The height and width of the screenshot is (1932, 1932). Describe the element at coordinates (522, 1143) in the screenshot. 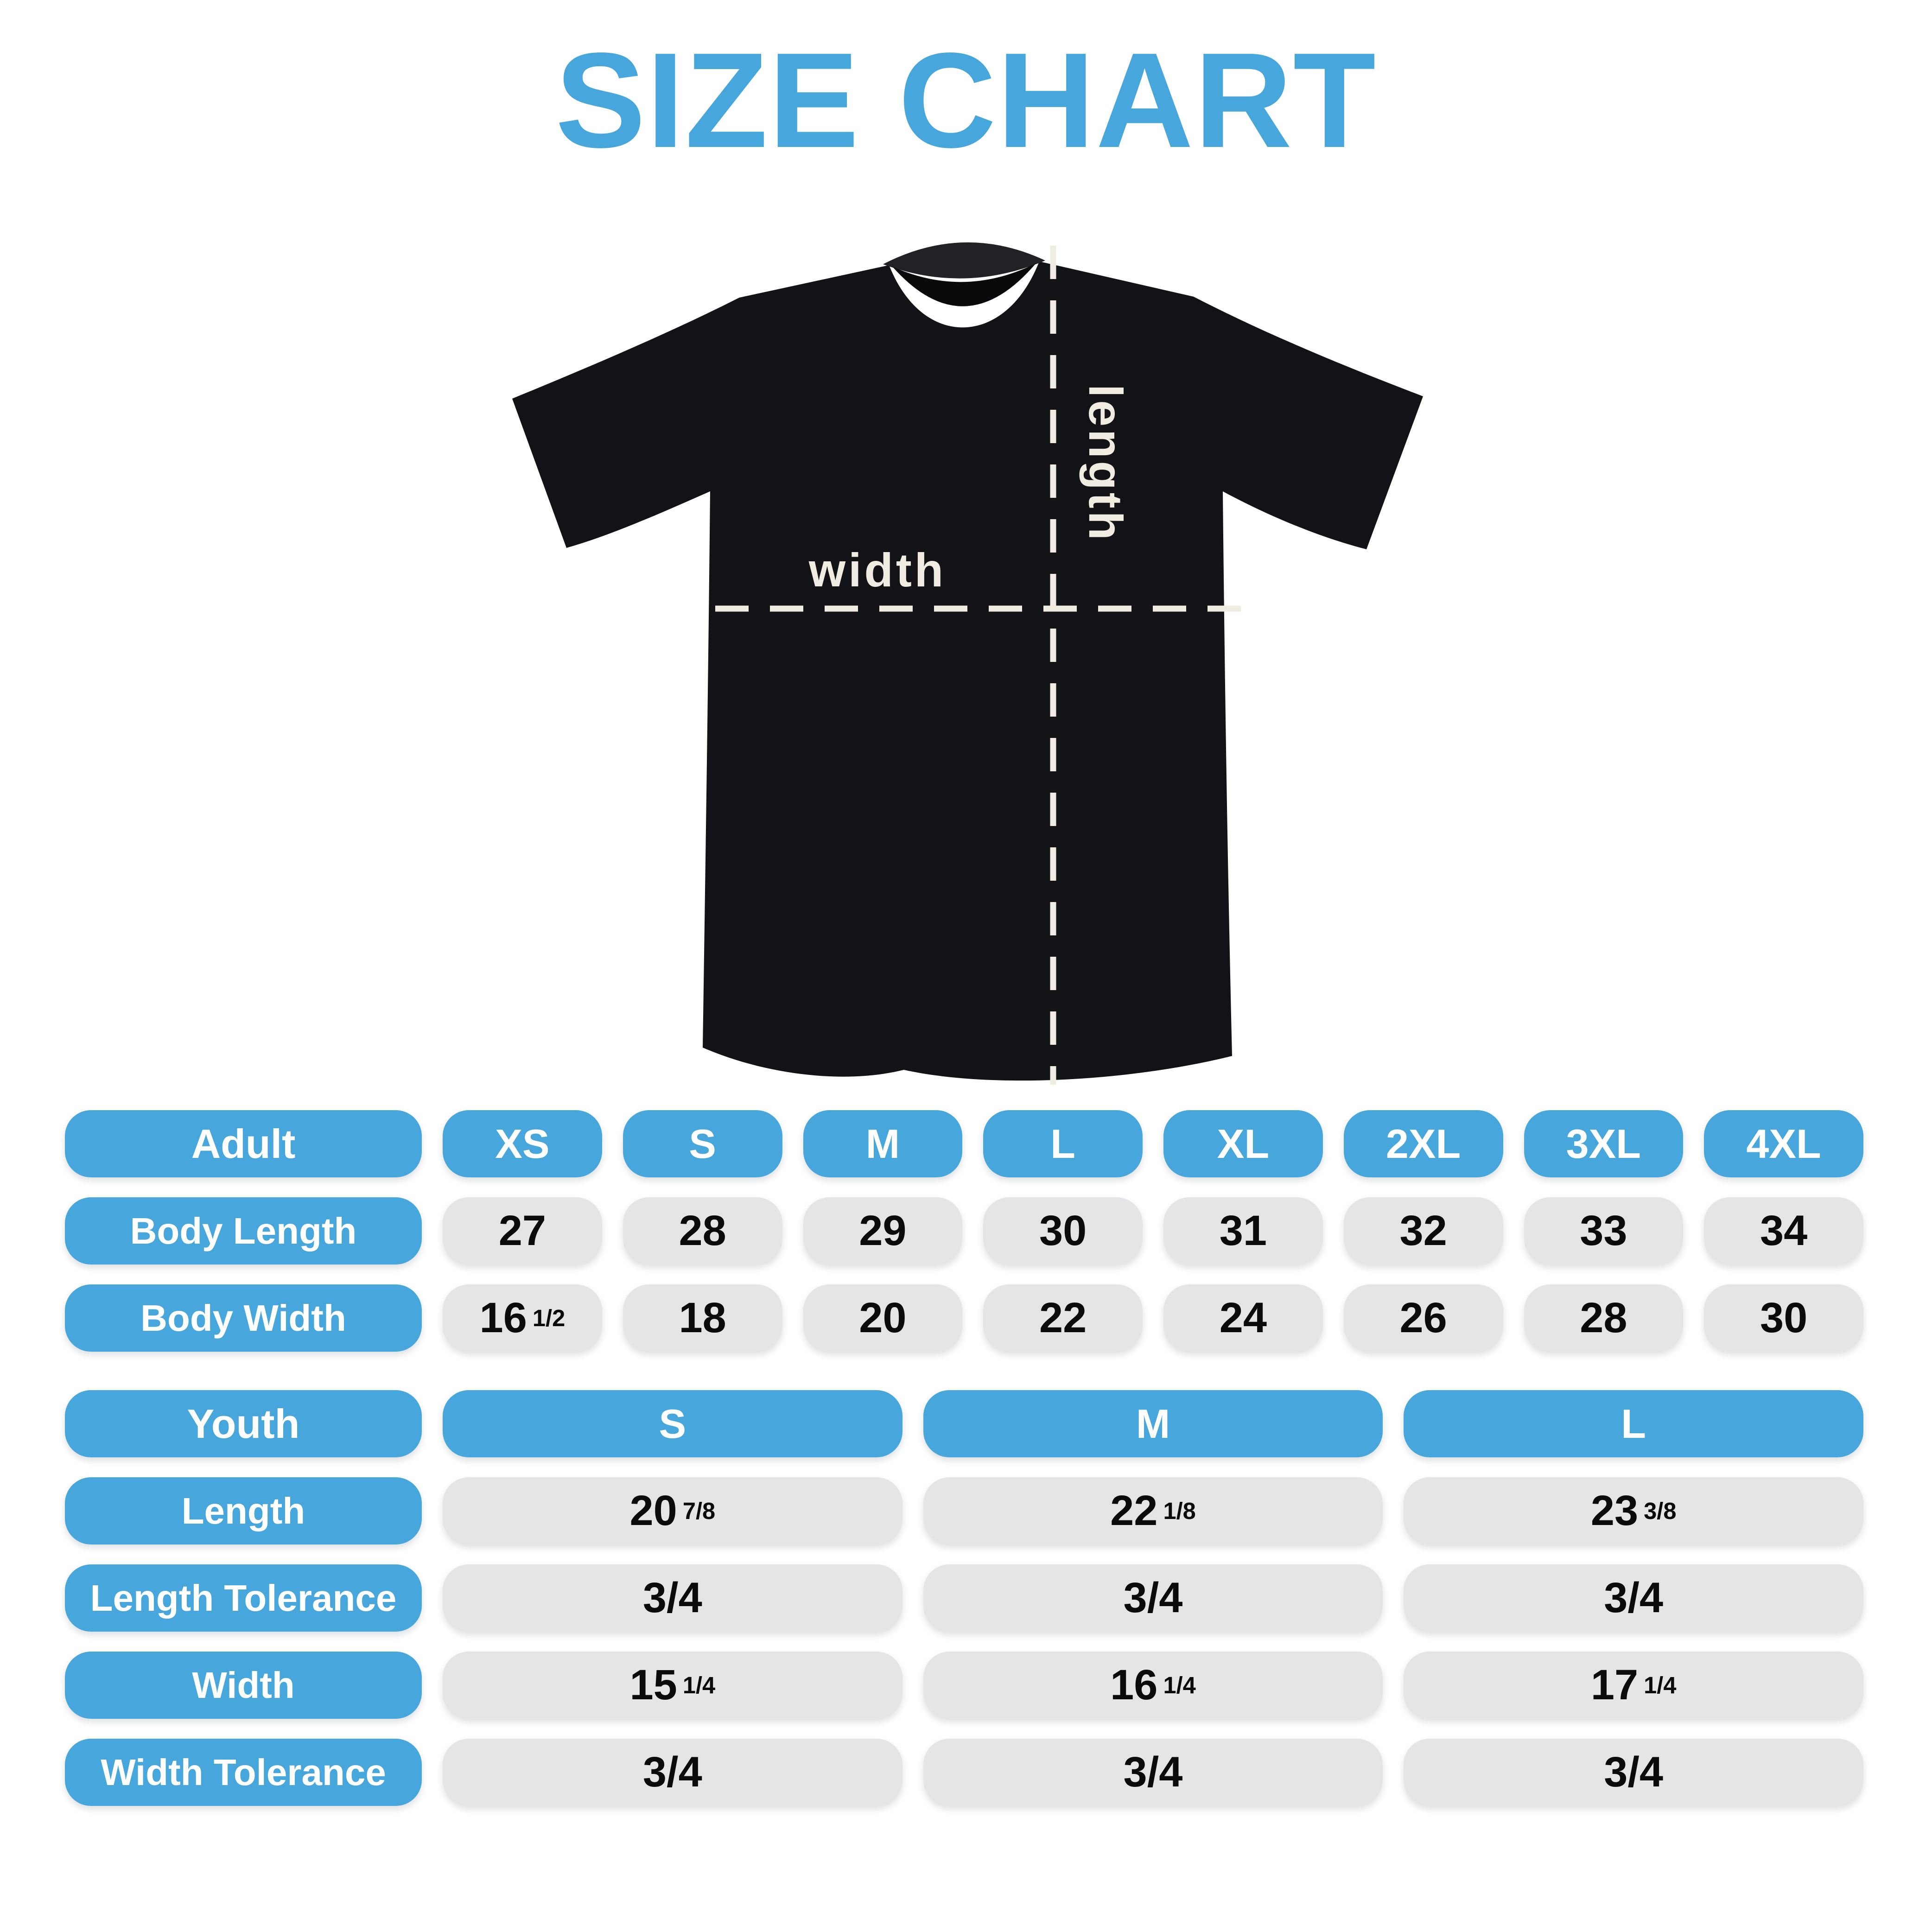

I see `adult-size-header: XS` at that location.